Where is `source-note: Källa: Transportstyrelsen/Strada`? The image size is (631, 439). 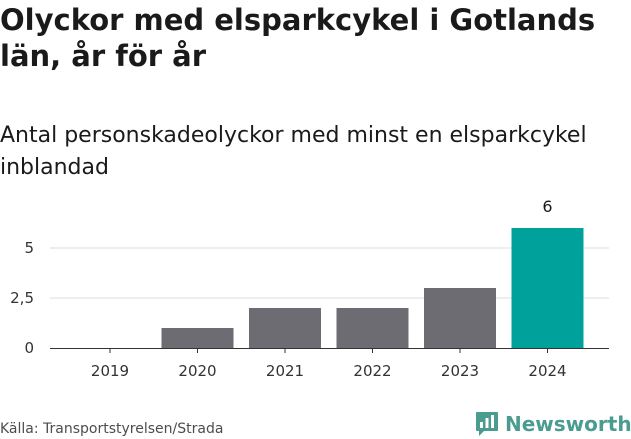 source-note: Källa: Transportstyrelsen/Strada is located at coordinates (112, 429).